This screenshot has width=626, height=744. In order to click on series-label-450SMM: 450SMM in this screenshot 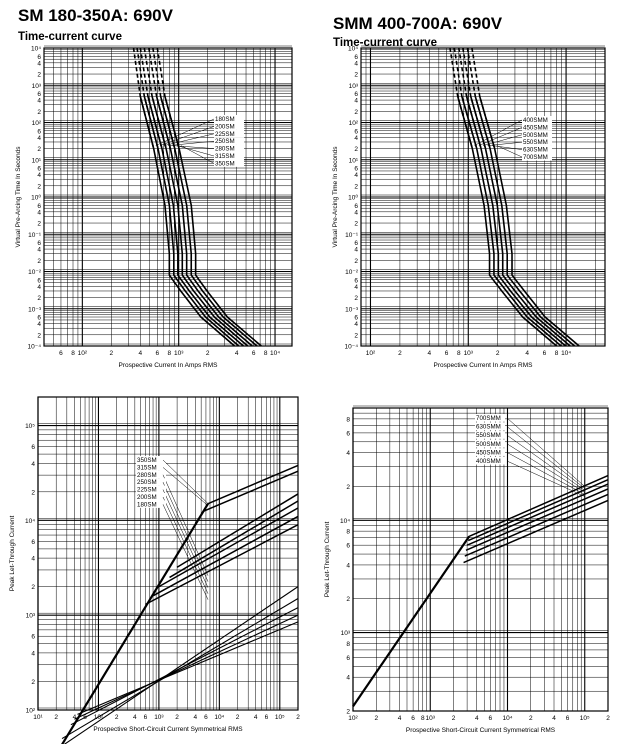, I will do `click(535, 127)`.